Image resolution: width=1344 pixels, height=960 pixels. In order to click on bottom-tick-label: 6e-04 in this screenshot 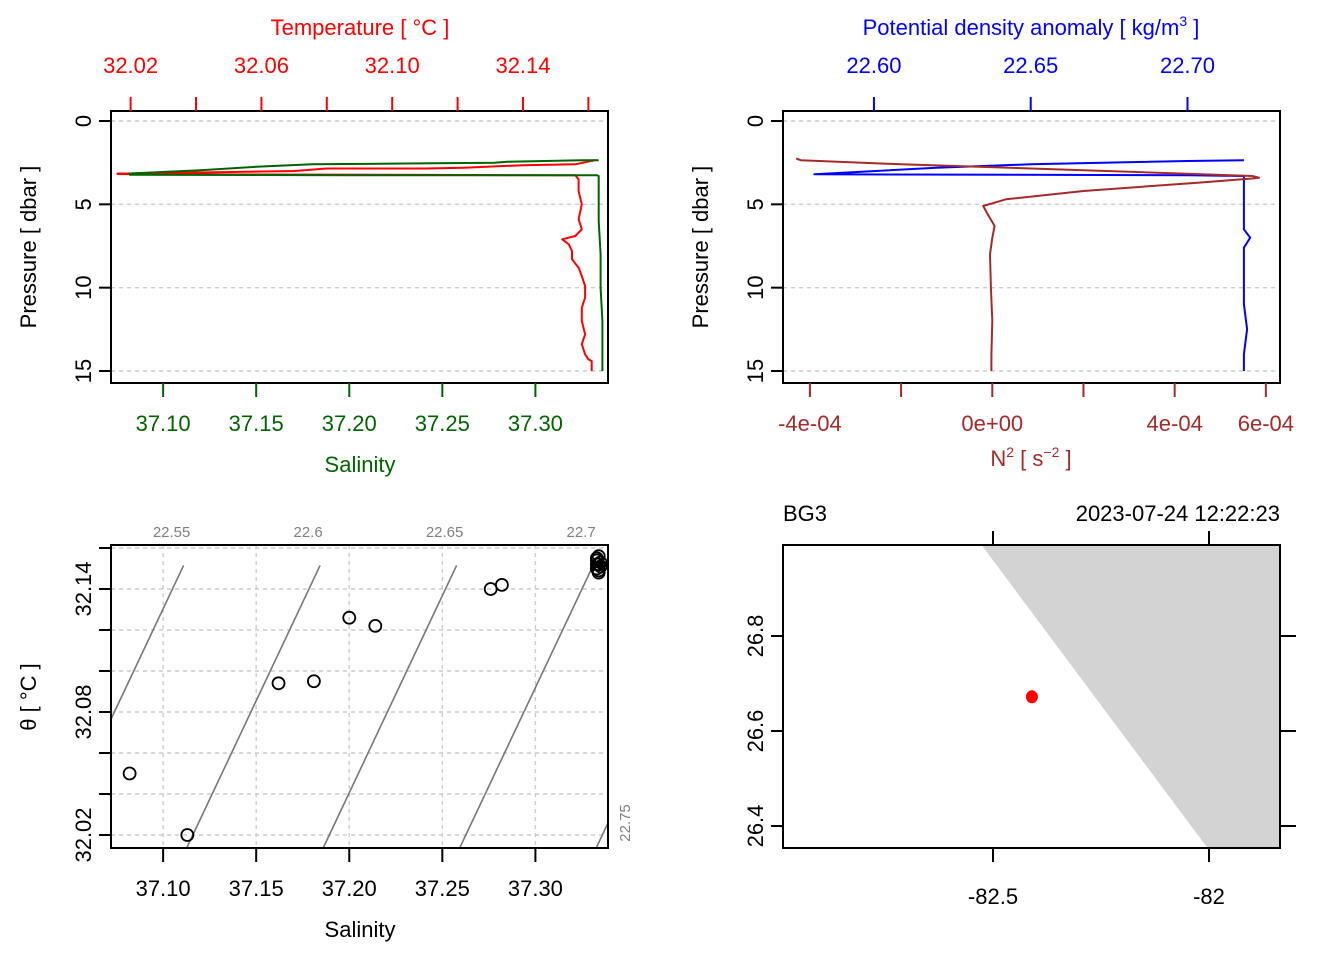, I will do `click(1266, 423)`.